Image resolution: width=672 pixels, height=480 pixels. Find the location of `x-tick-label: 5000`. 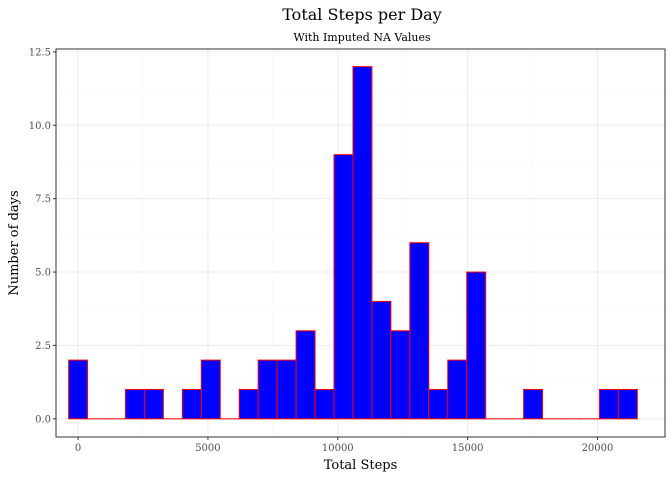

x-tick-label: 5000 is located at coordinates (207, 448).